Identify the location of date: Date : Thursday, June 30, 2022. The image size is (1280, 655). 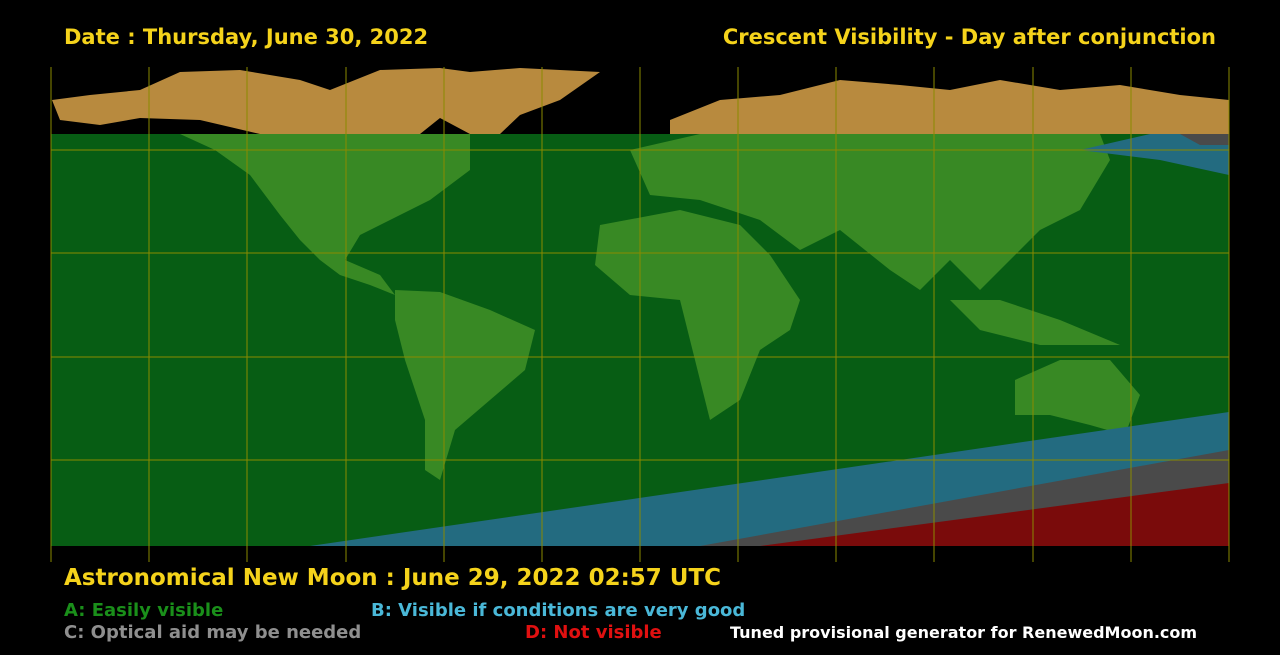
(246, 37).